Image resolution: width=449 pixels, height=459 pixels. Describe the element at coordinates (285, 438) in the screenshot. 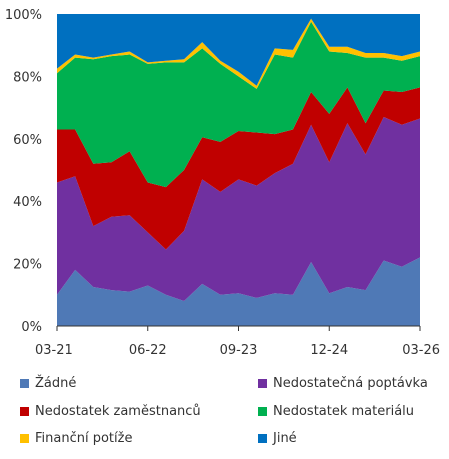

I see `legend-label: Jiné` at that location.